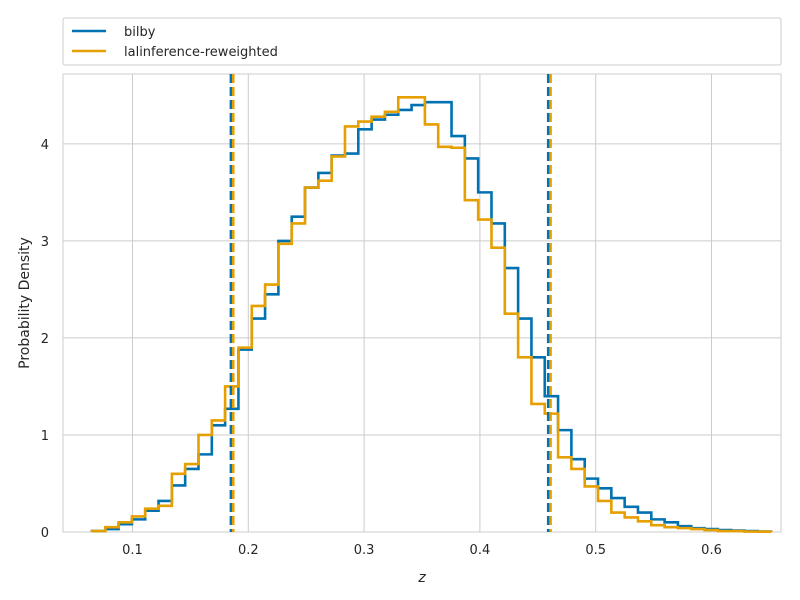 The width and height of the screenshot is (800, 600). I want to click on x-axis-label: z, so click(421, 578).